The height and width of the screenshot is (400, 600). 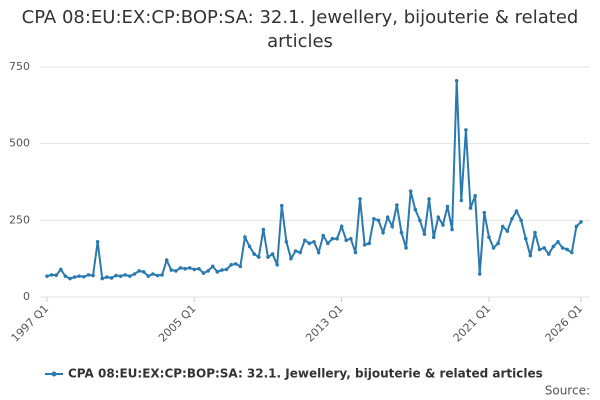 What do you see at coordinates (19, 66) in the screenshot?
I see `y-tick-label: 750` at bounding box center [19, 66].